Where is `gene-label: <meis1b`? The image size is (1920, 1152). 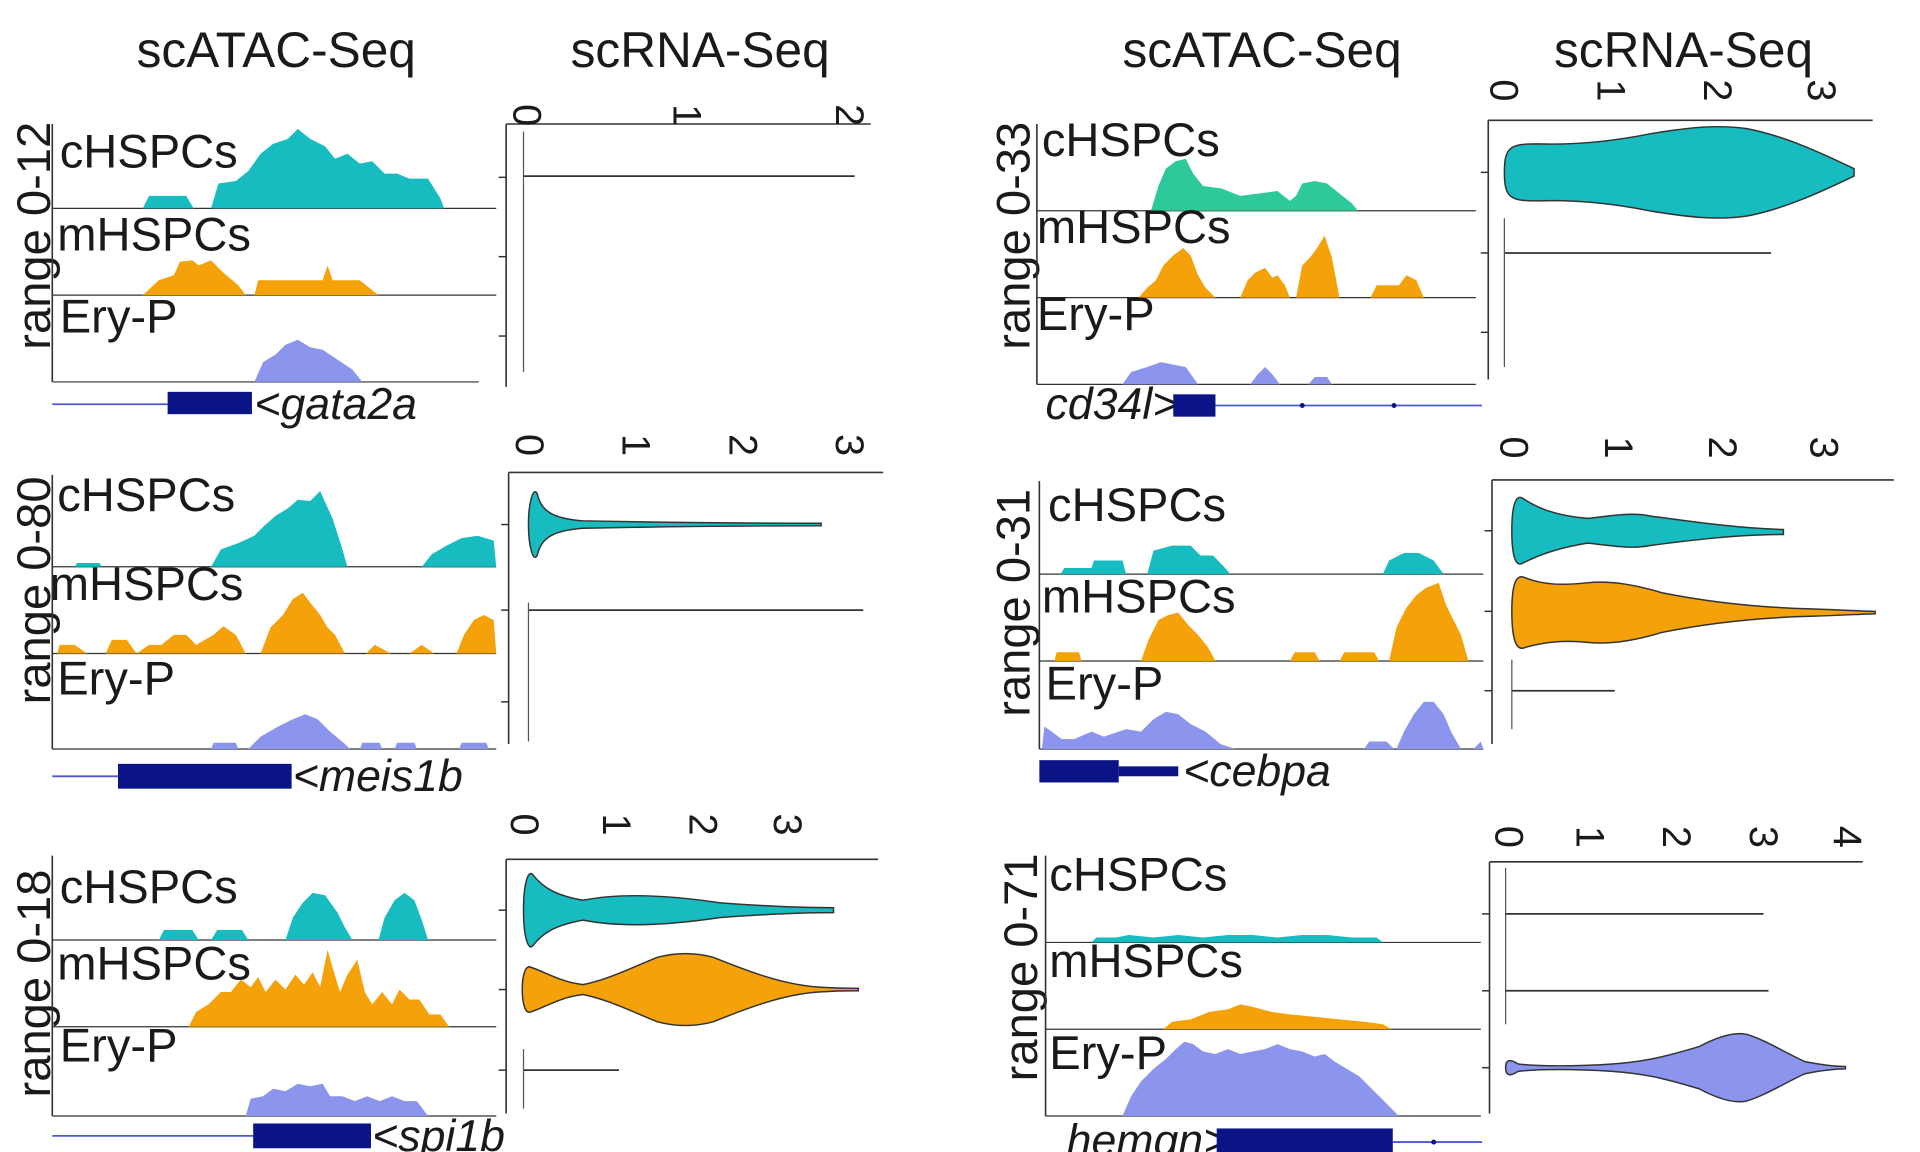 gene-label: <meis1b is located at coordinates (378, 776).